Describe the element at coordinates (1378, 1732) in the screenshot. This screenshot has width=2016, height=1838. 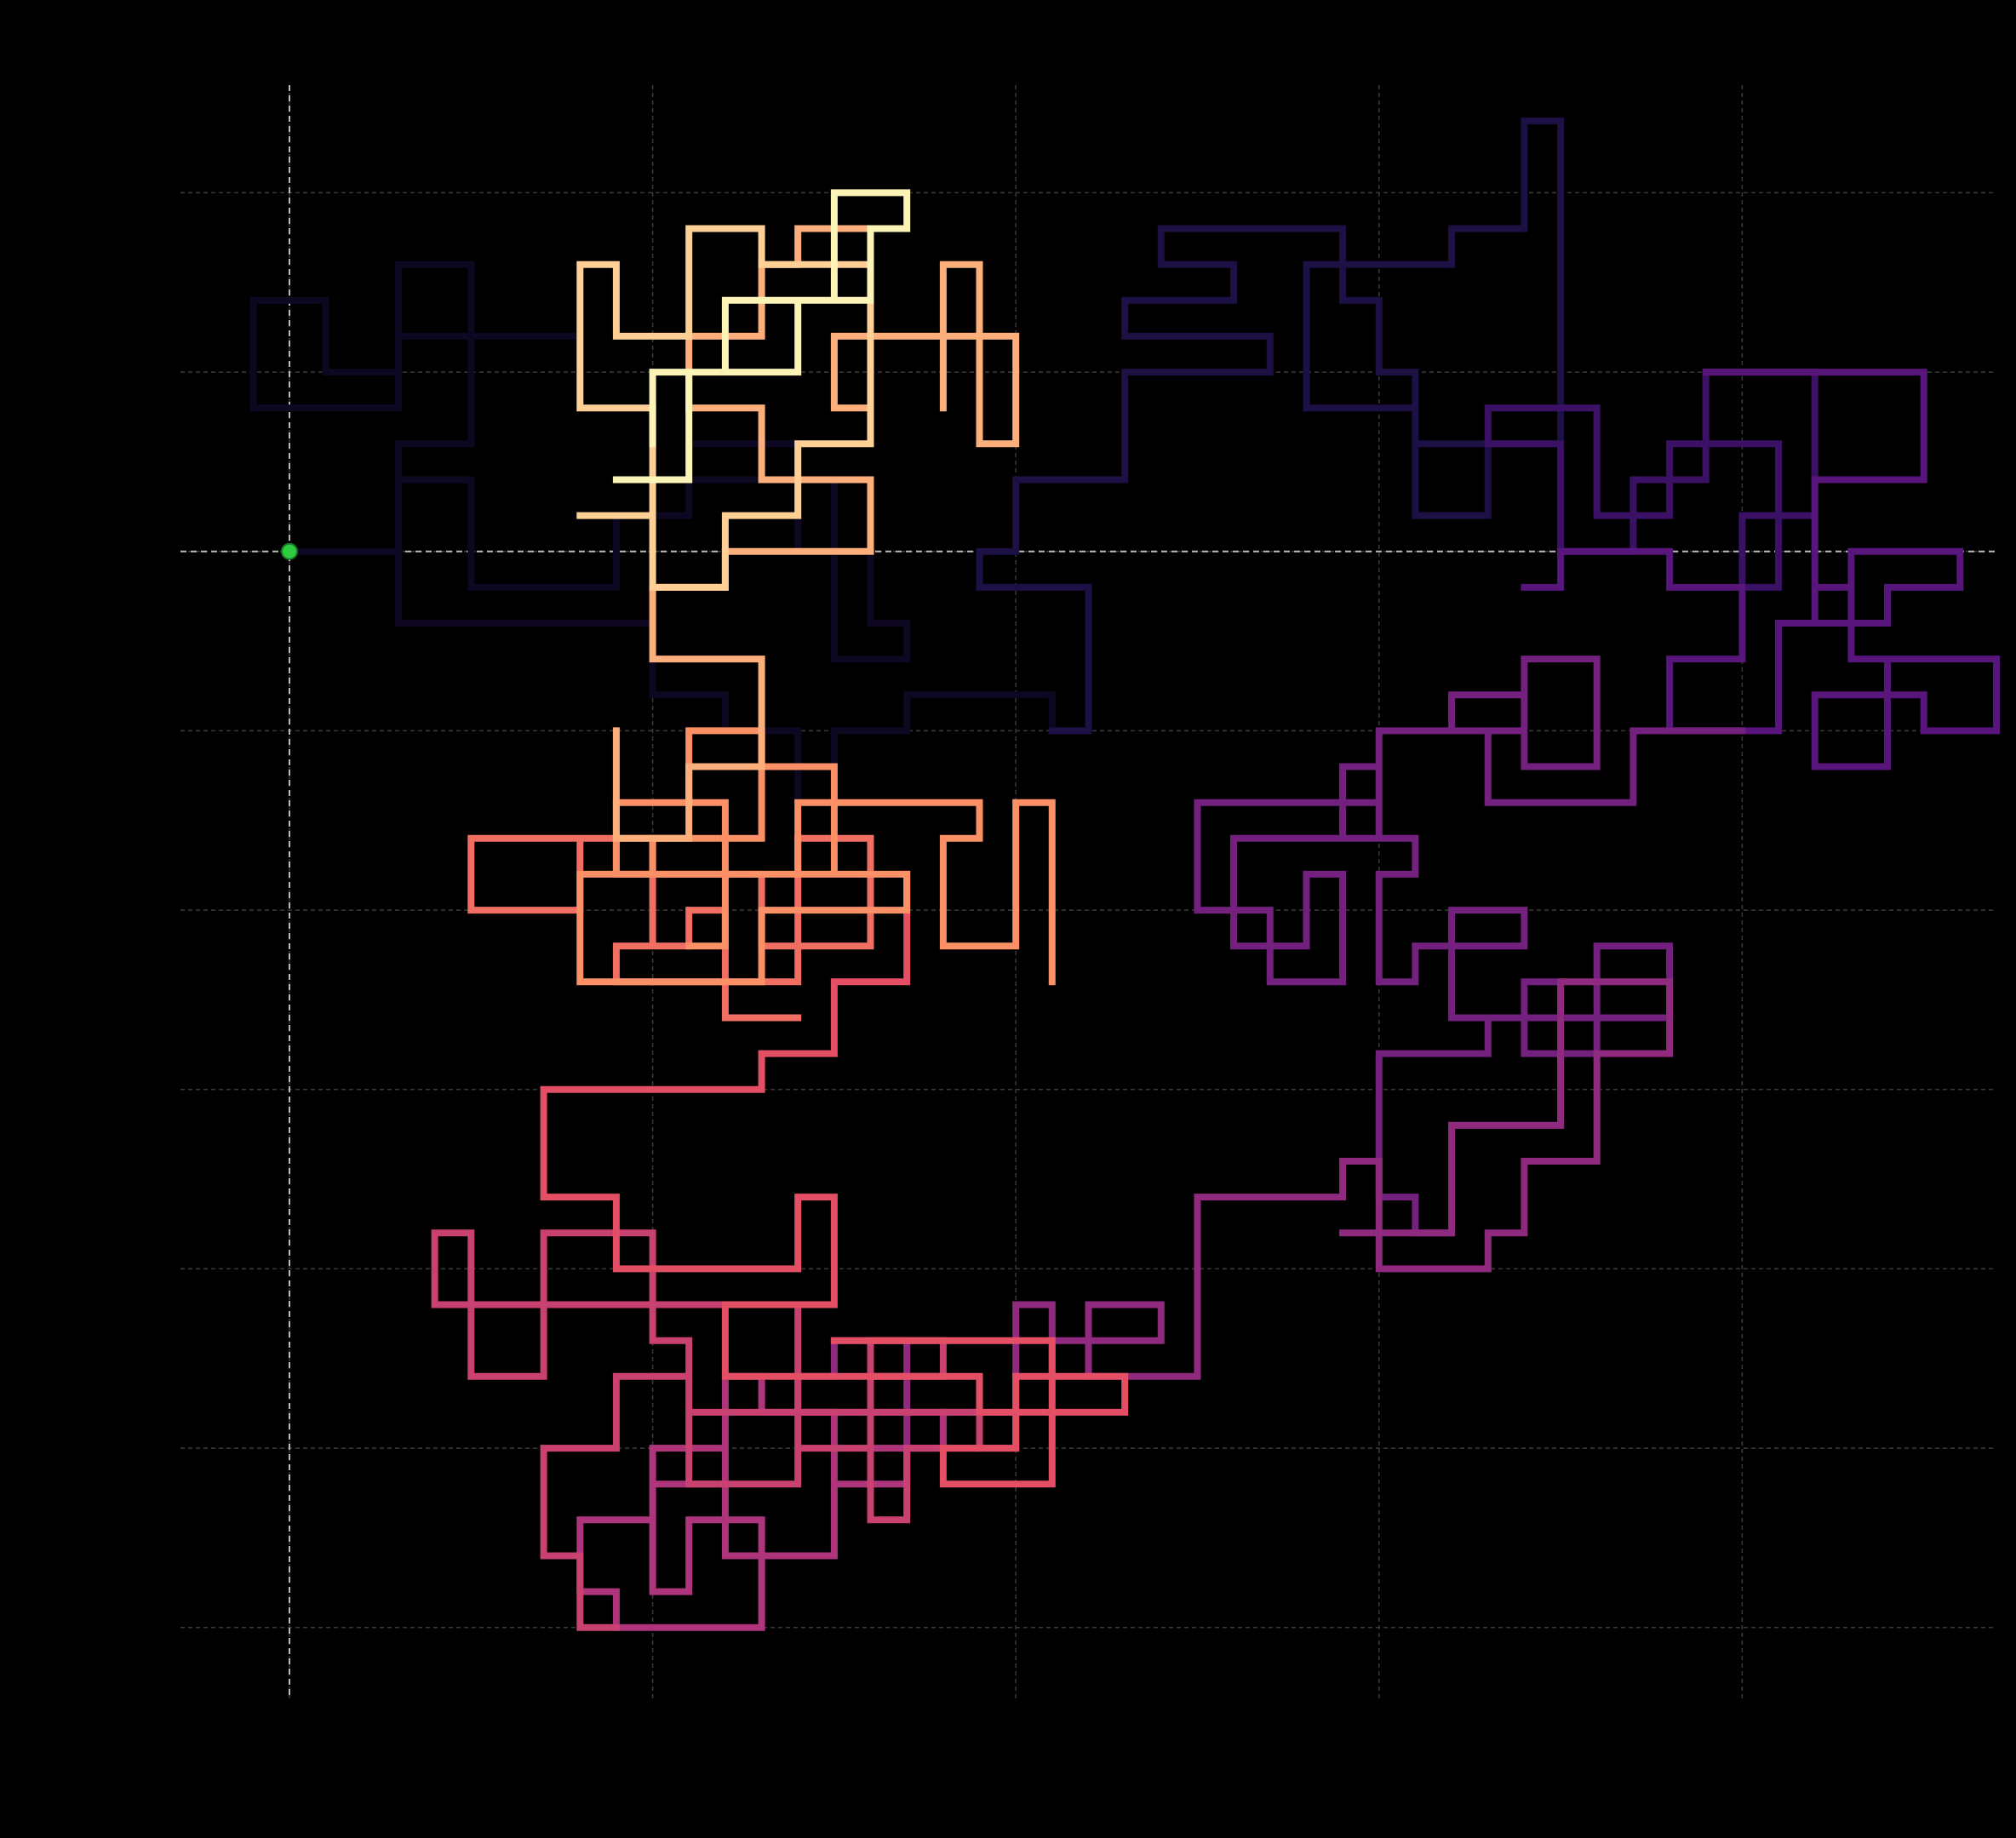
I see `x-tick-label: 30` at that location.